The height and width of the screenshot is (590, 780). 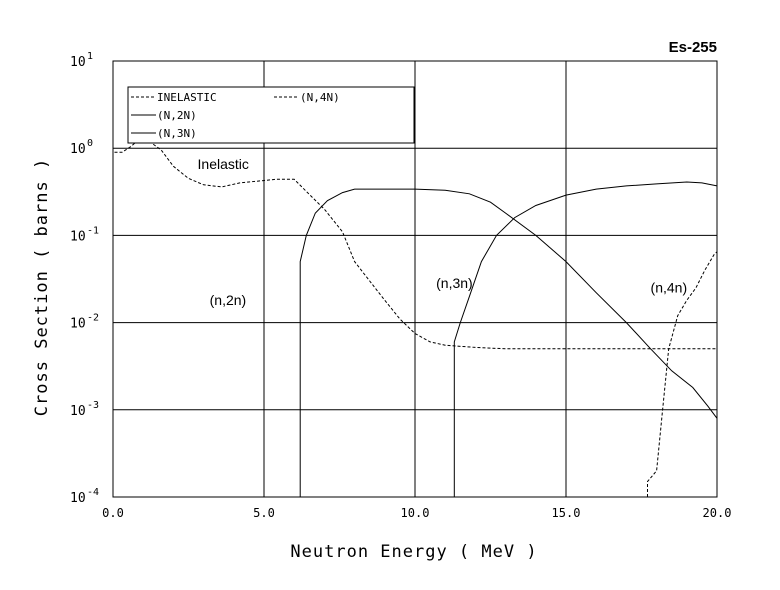 What do you see at coordinates (682, 374) in the screenshot?
I see `series-n-4n` at bounding box center [682, 374].